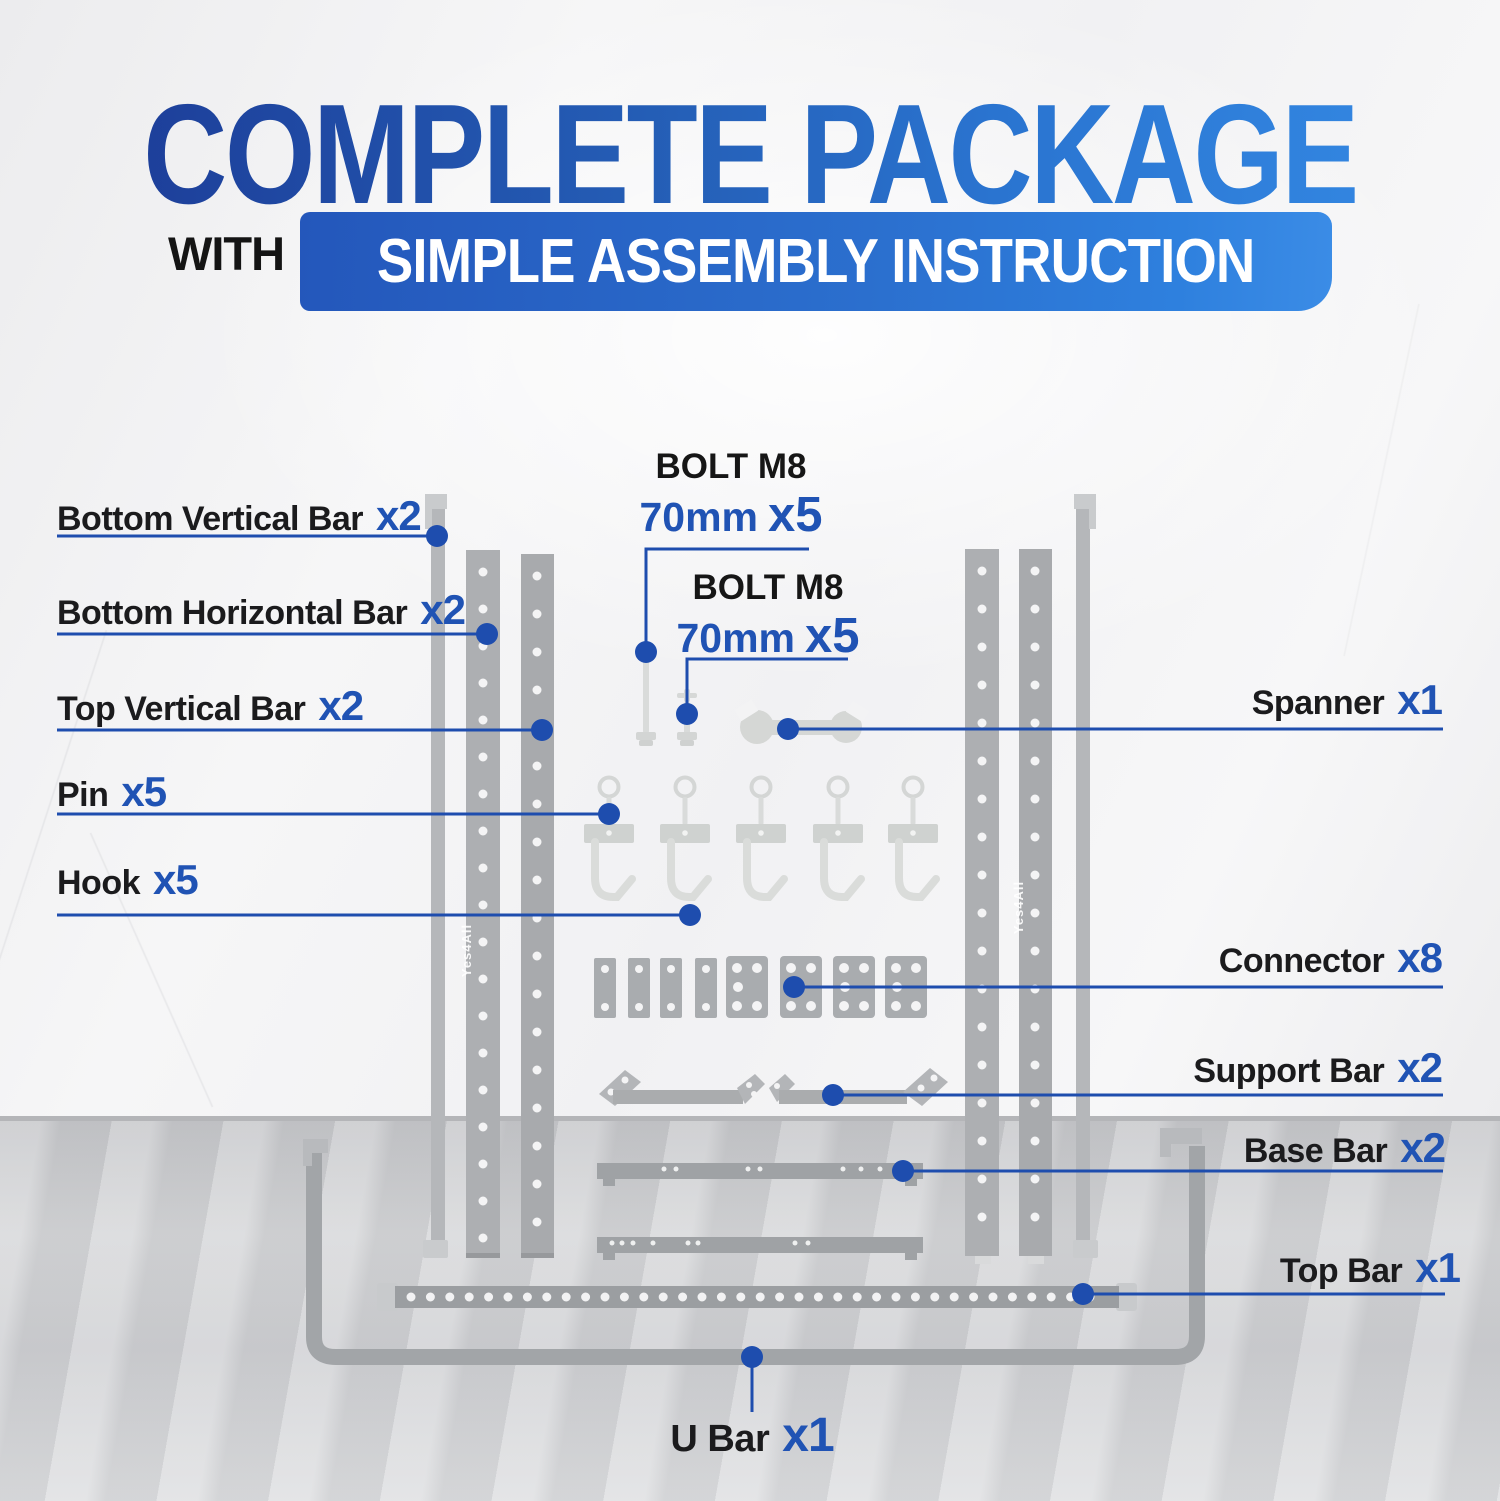 The width and height of the screenshot is (1500, 1501). I want to click on bolt-m8-long, so click(646, 700).